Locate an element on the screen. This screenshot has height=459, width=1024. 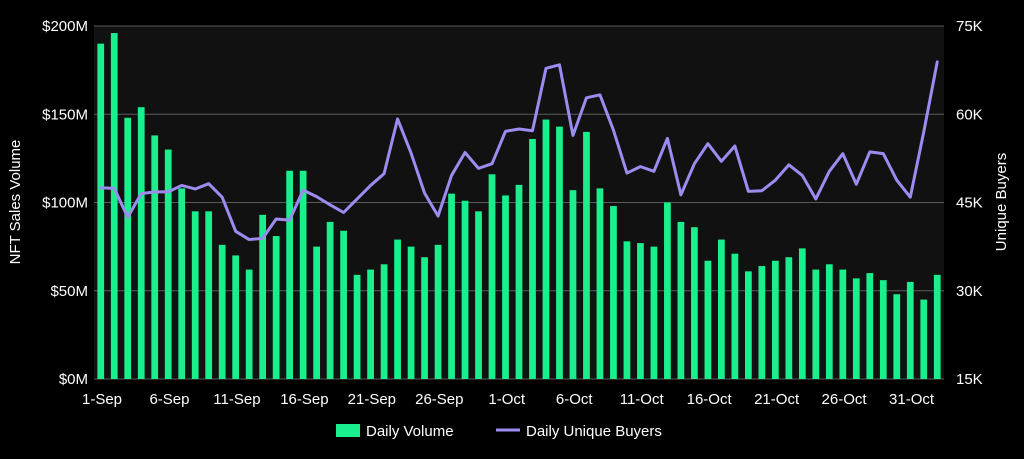
left-tick-label: $200M is located at coordinates (65, 26).